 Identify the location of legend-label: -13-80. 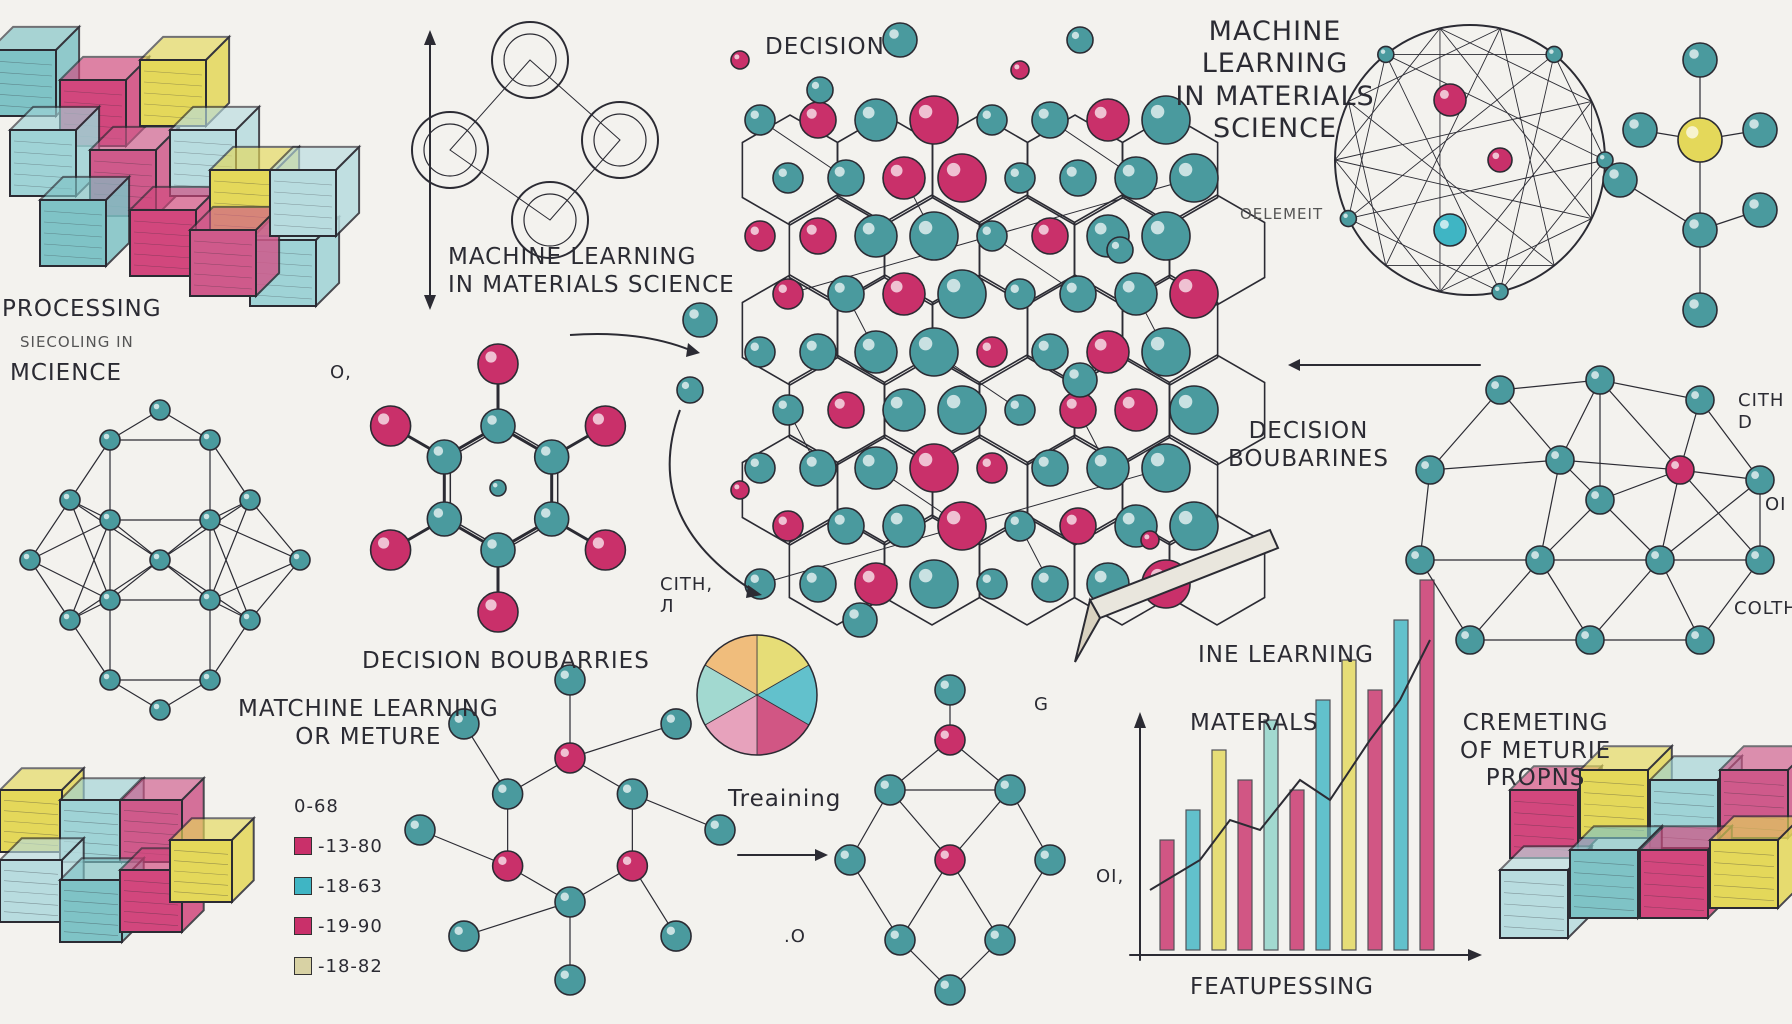
(350, 846).